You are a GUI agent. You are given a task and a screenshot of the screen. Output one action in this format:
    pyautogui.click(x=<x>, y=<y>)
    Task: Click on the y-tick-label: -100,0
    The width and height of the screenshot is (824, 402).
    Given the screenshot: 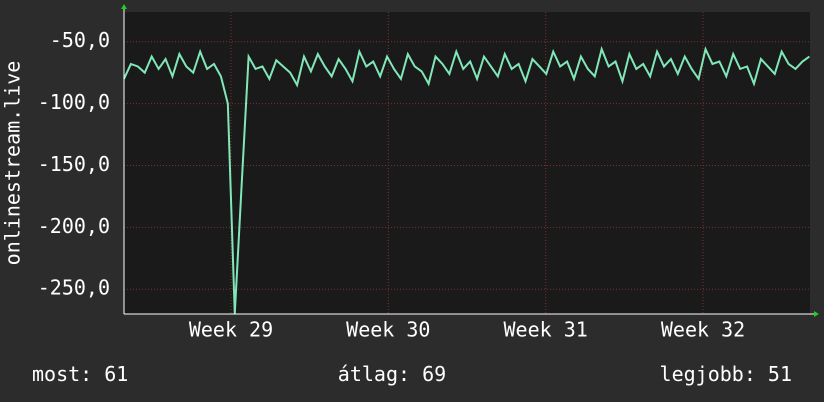 What is the action you would take?
    pyautogui.click(x=74, y=102)
    